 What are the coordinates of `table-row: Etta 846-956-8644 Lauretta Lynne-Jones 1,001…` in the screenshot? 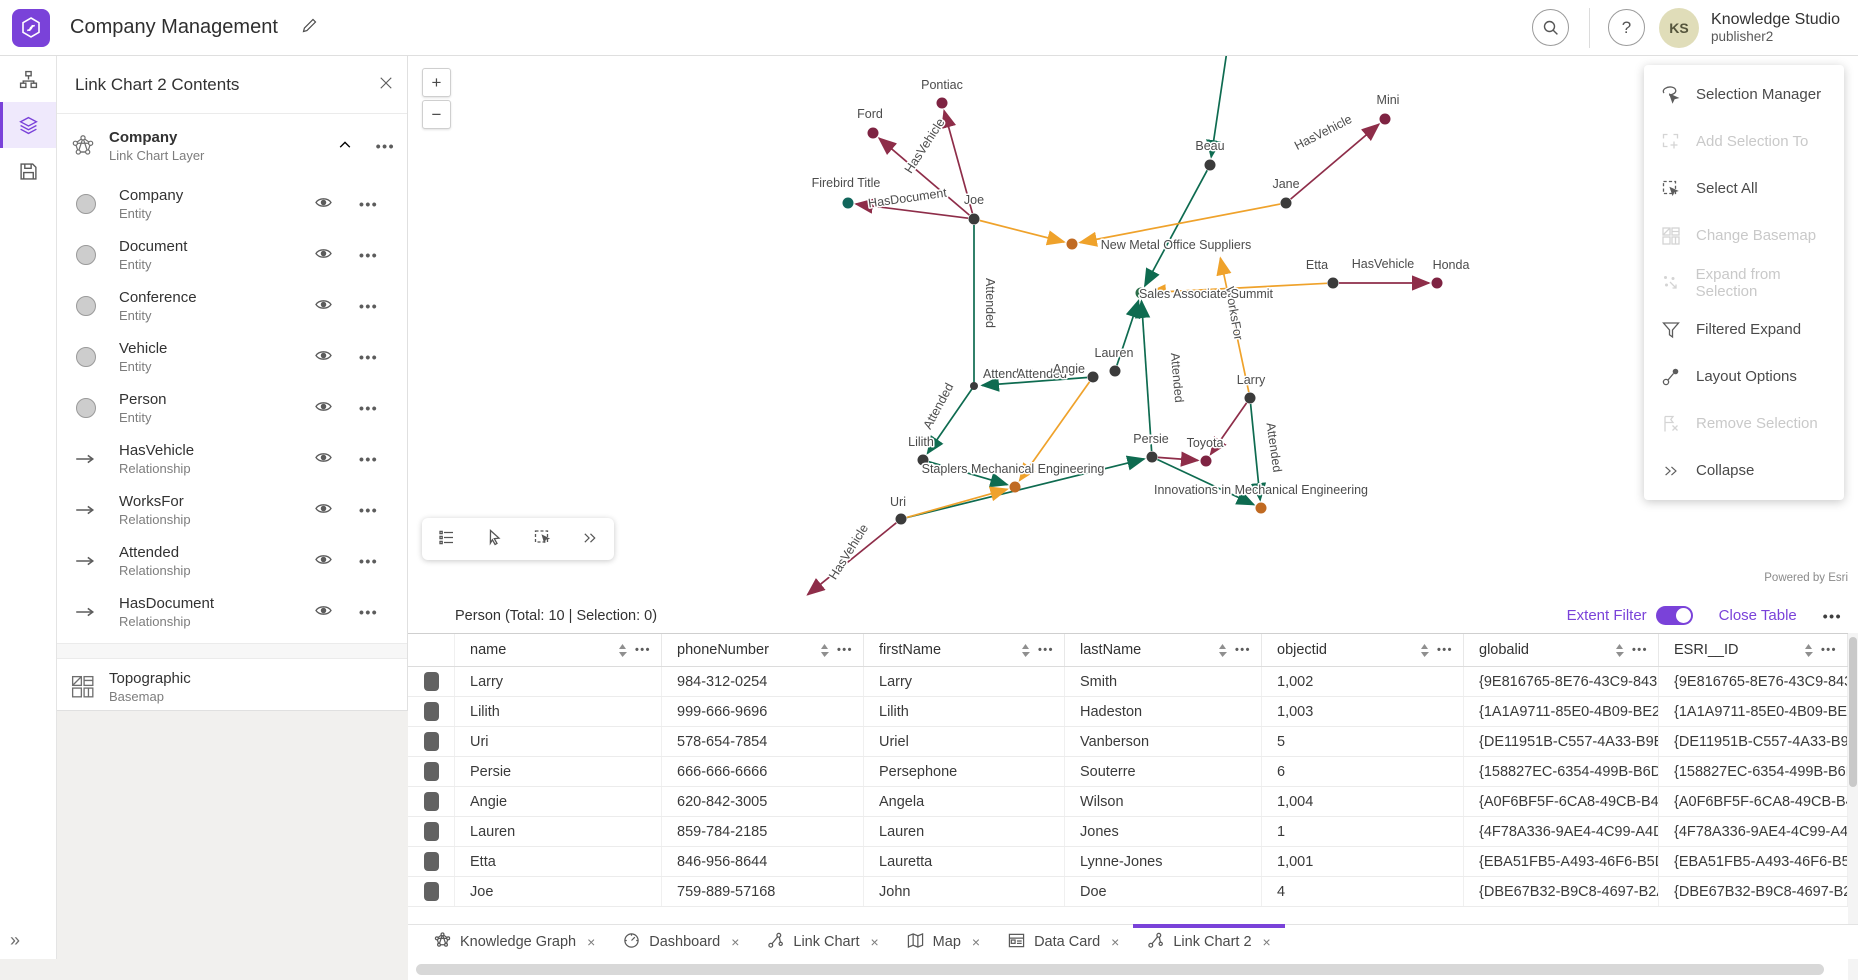 It's located at (1133, 862).